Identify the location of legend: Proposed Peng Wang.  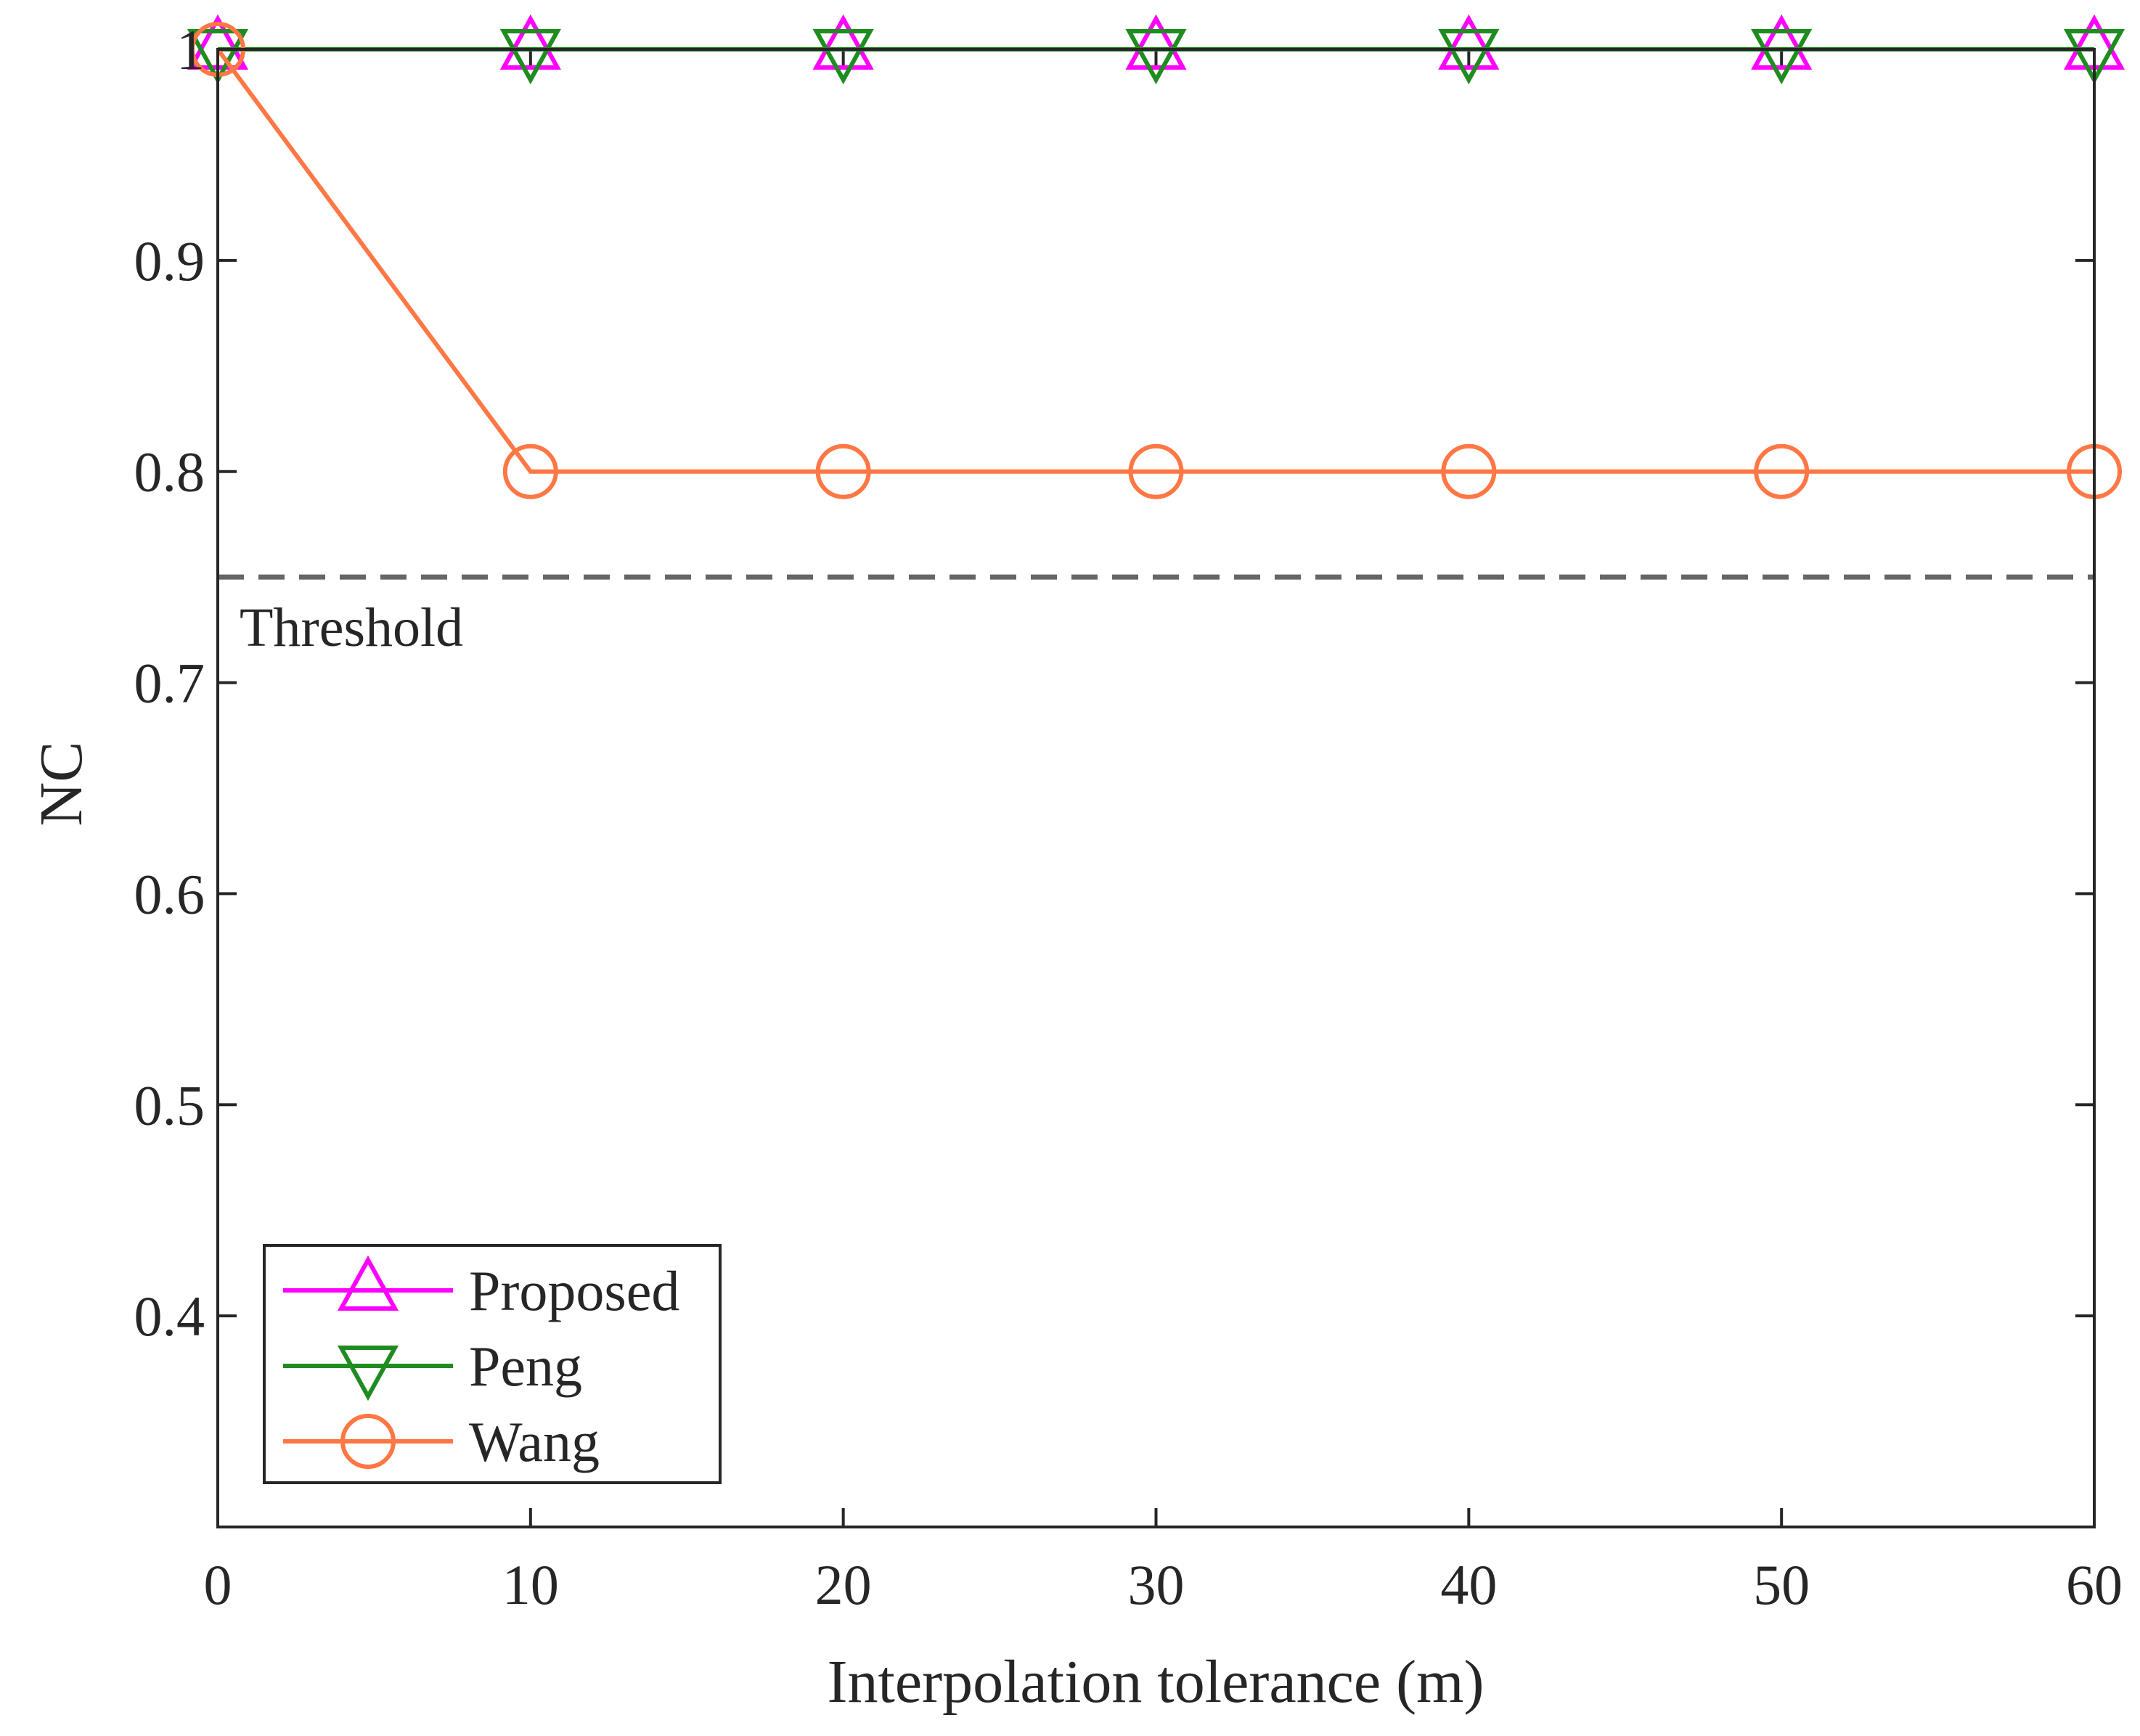
(493, 1364).